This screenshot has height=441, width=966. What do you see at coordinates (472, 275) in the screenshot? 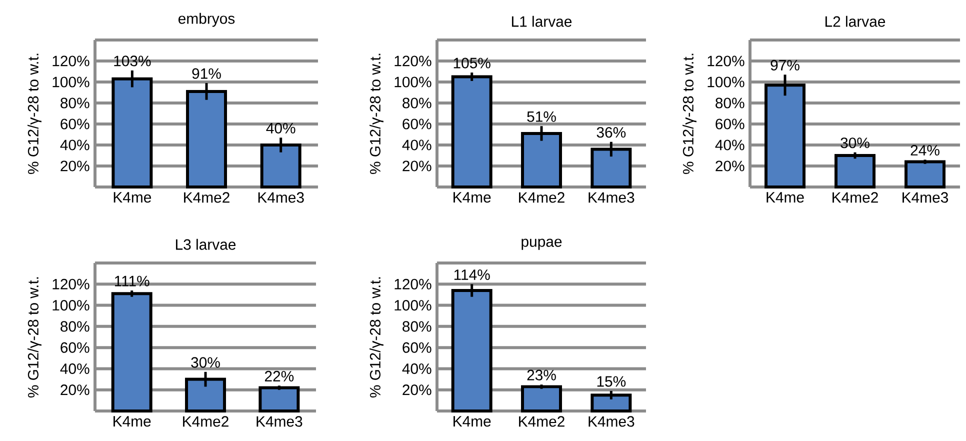
I see `data-label: 114%` at bounding box center [472, 275].